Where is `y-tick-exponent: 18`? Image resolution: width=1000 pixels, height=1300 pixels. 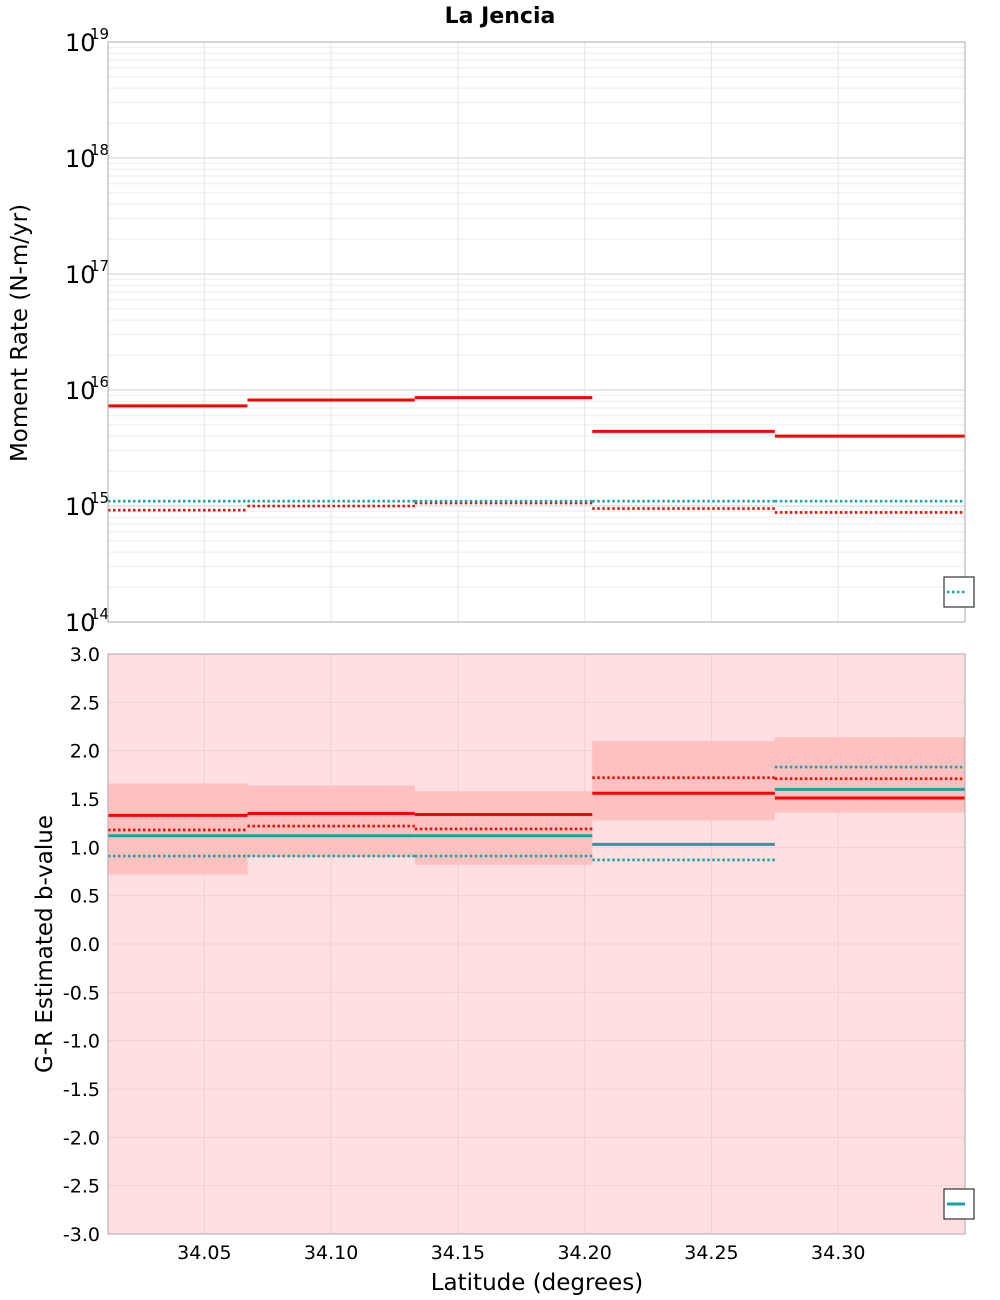 y-tick-exponent: 18 is located at coordinates (99, 150).